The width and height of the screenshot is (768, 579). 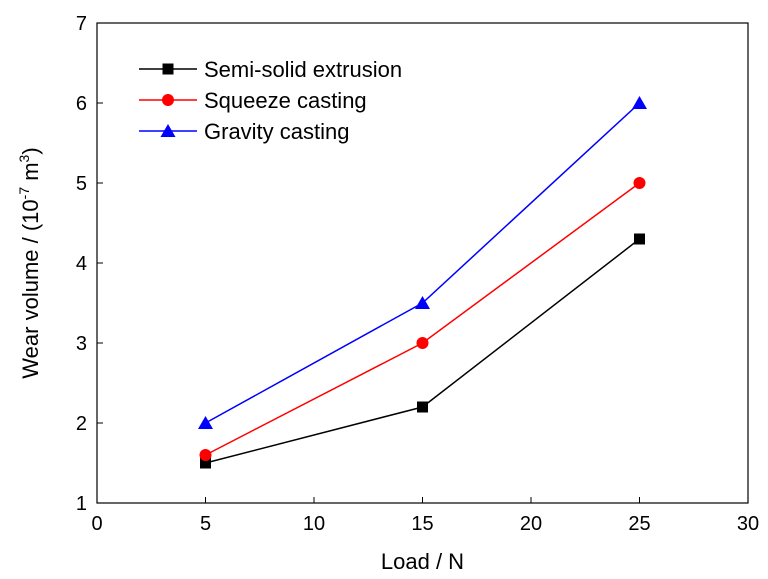 I want to click on x-tick-label: 0, so click(x=96, y=524).